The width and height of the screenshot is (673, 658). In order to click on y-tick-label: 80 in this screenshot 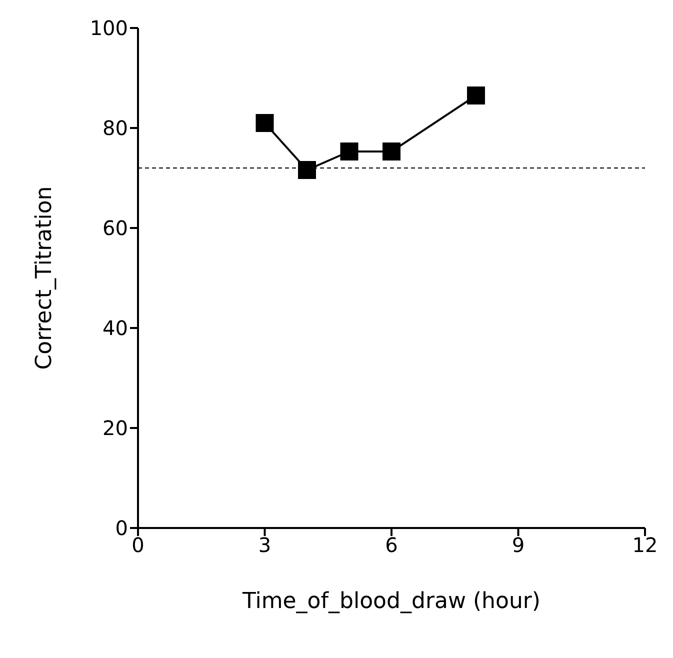, I will do `click(115, 128)`.